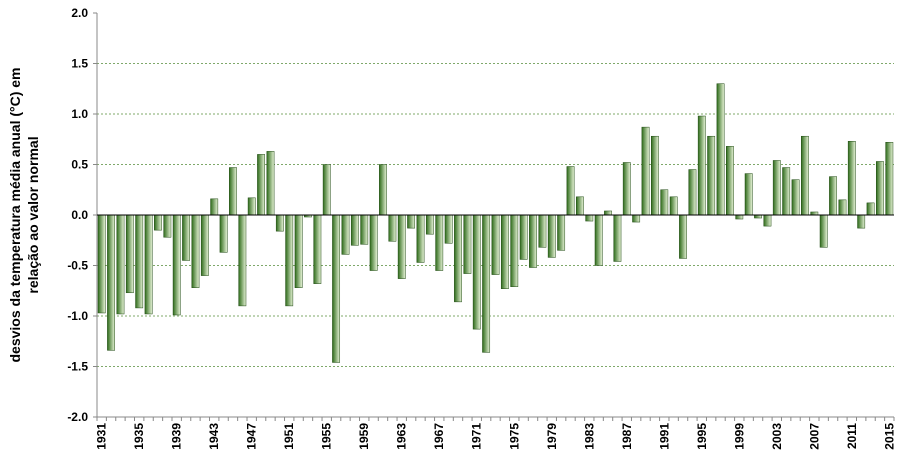  I want to click on x-tick-label: 2015, so click(889, 436).